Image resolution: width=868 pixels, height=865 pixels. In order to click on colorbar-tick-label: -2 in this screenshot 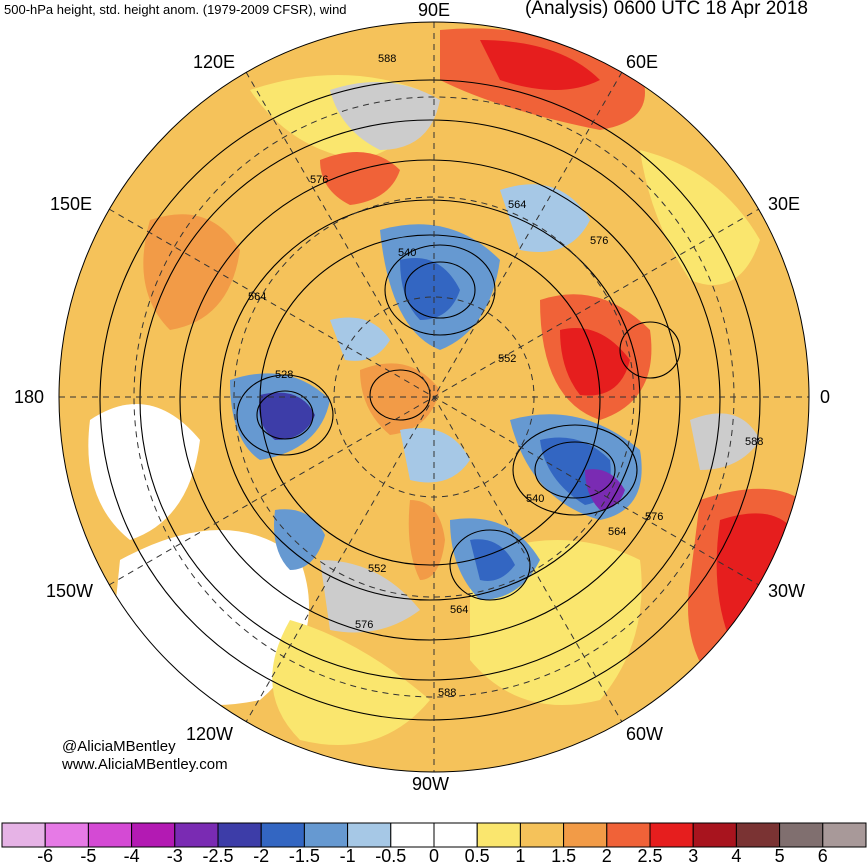, I will do `click(261, 855)`.